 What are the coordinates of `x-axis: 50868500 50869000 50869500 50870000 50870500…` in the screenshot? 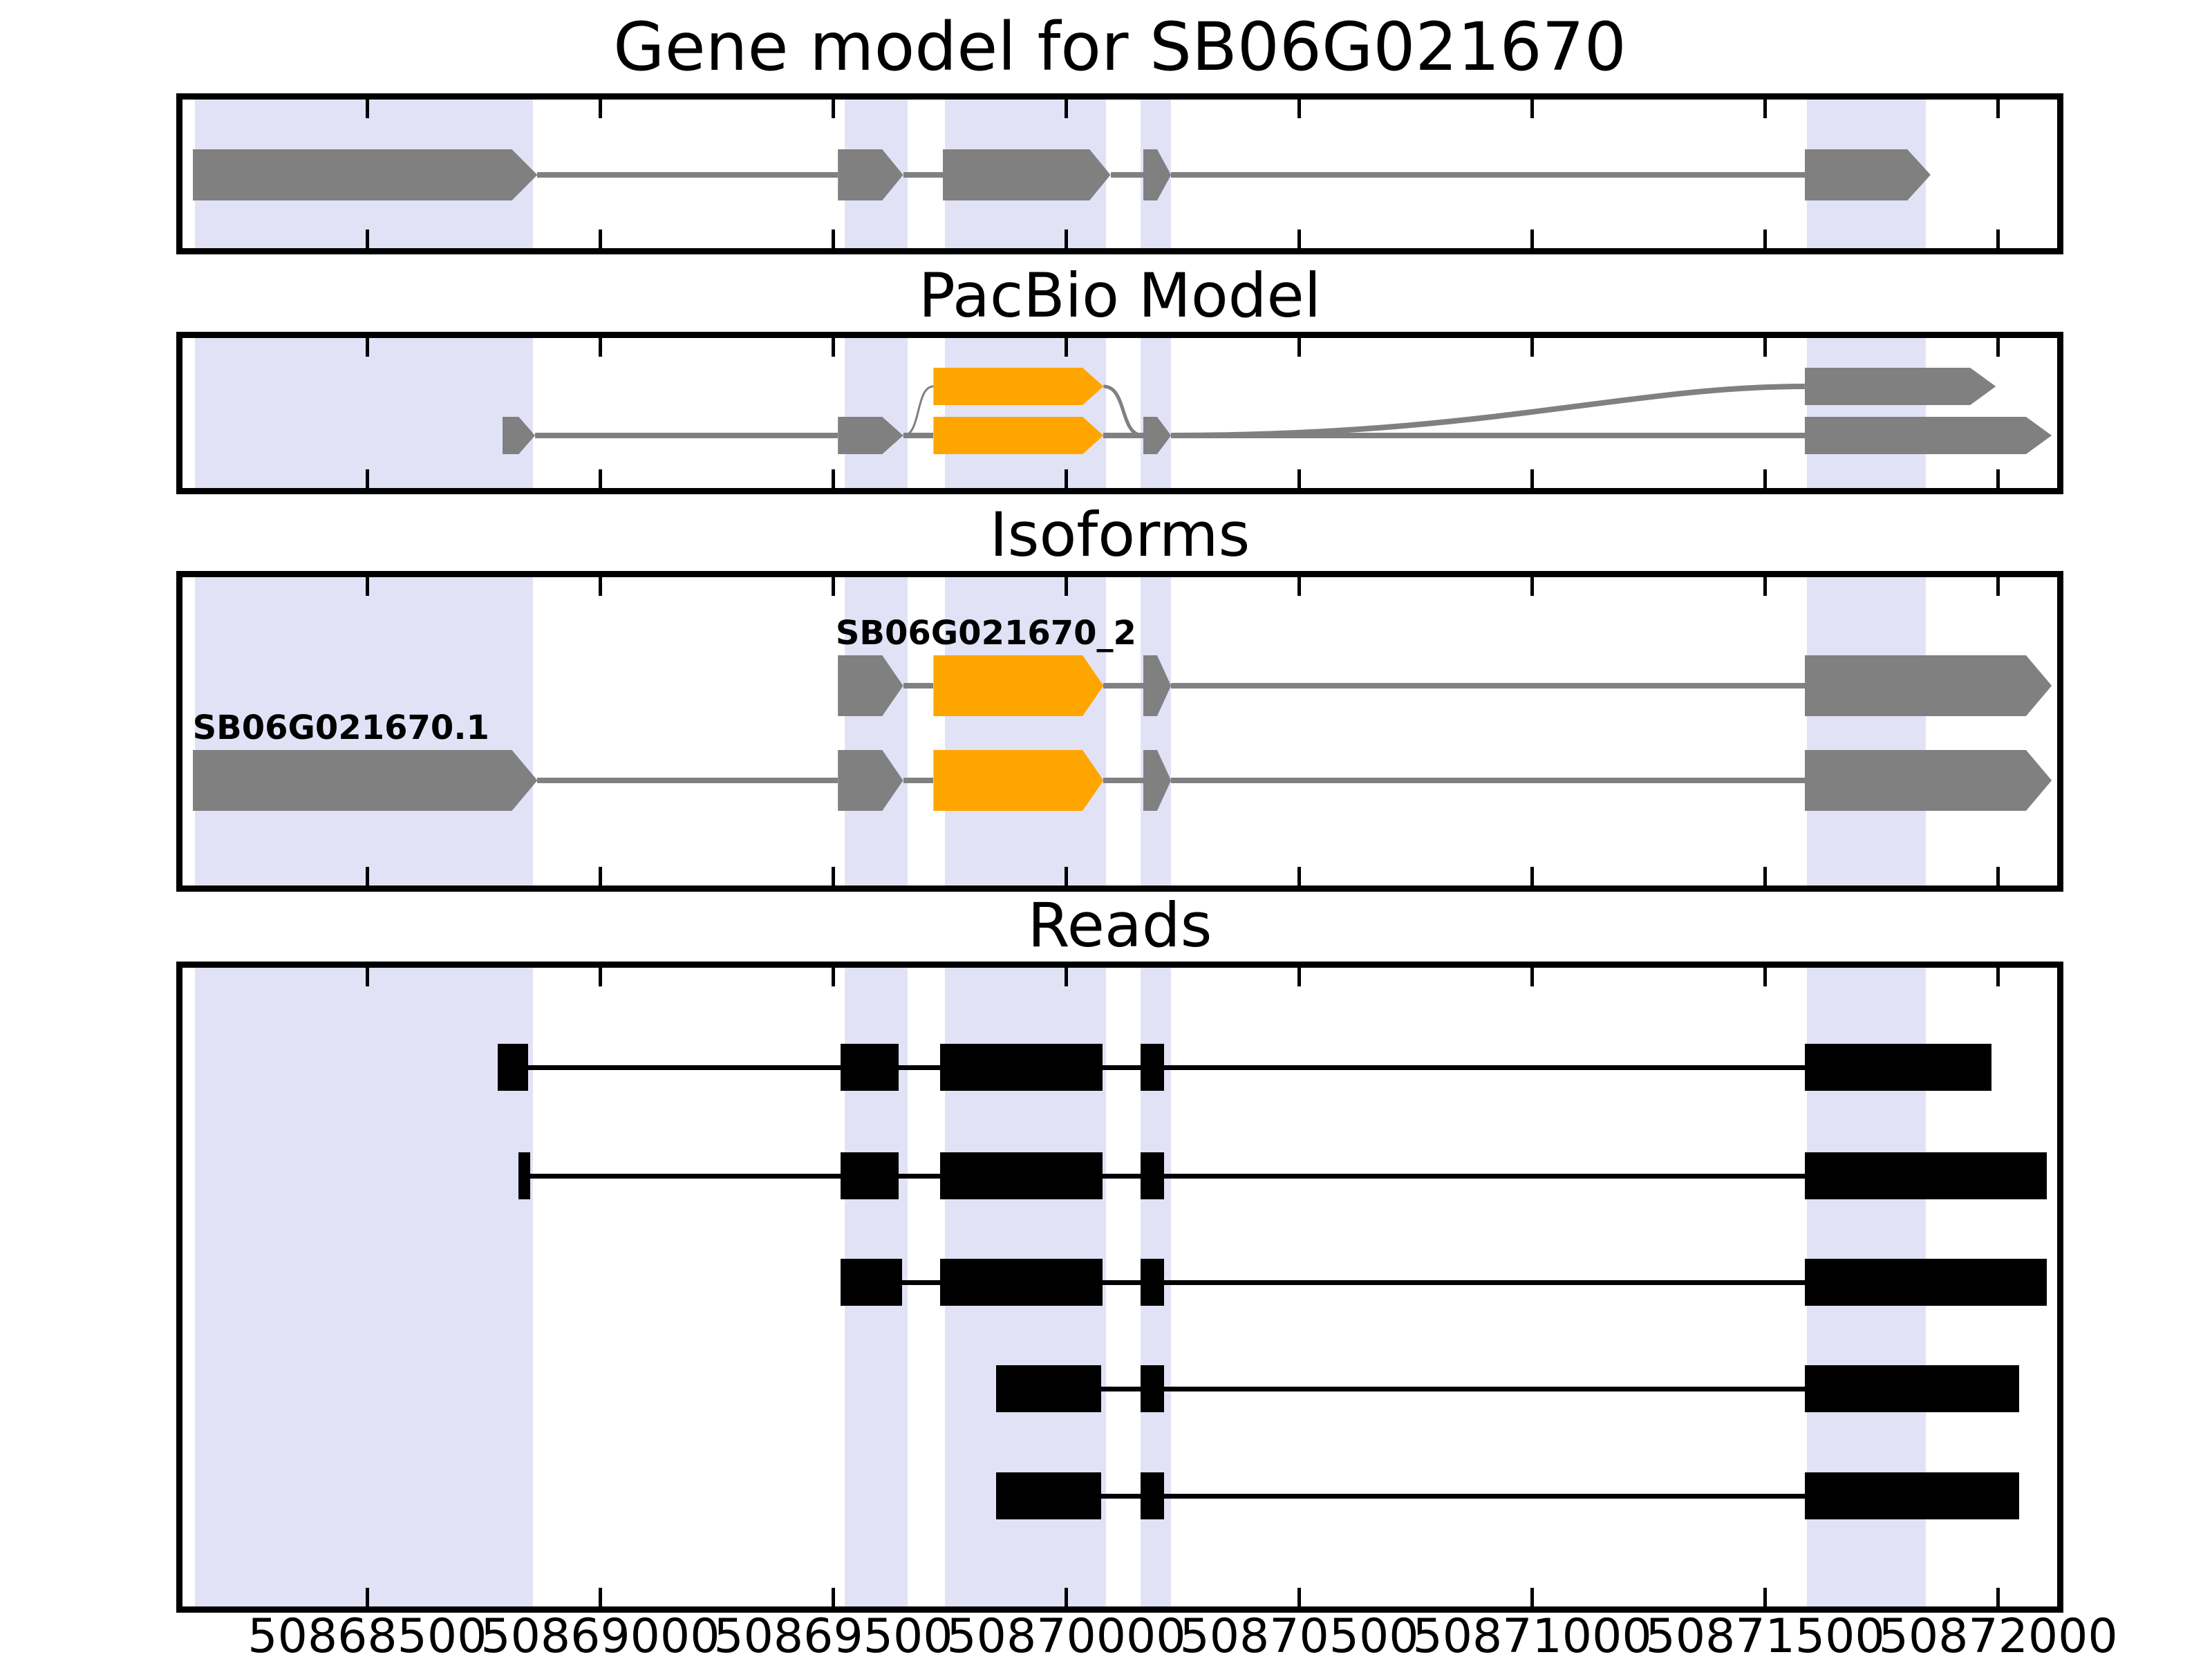 It's located at (1146, 1634).